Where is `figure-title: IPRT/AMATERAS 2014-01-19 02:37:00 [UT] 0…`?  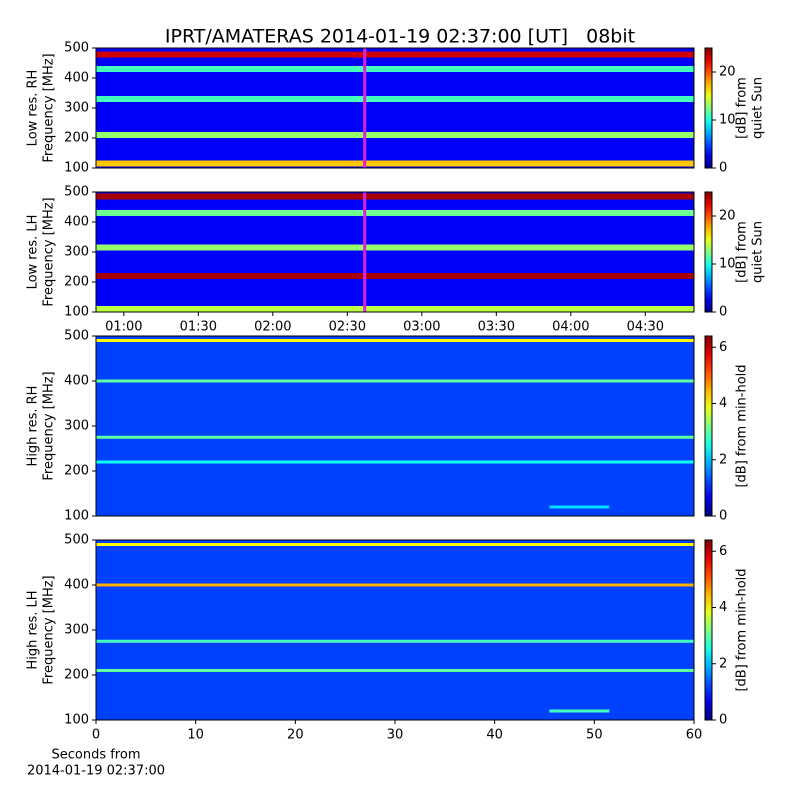 figure-title: IPRT/AMATERAS 2014-01-19 02:37:00 [UT] 0… is located at coordinates (400, 37).